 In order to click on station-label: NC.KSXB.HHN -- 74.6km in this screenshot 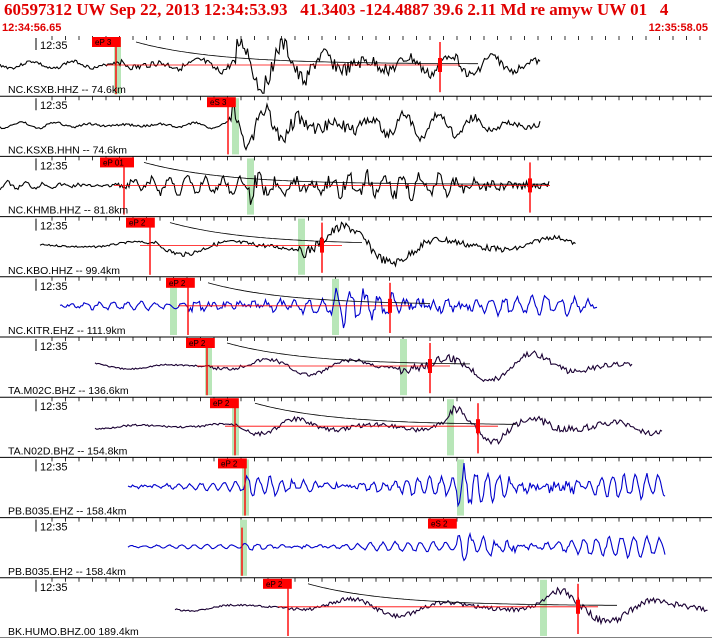, I will do `click(67, 150)`.